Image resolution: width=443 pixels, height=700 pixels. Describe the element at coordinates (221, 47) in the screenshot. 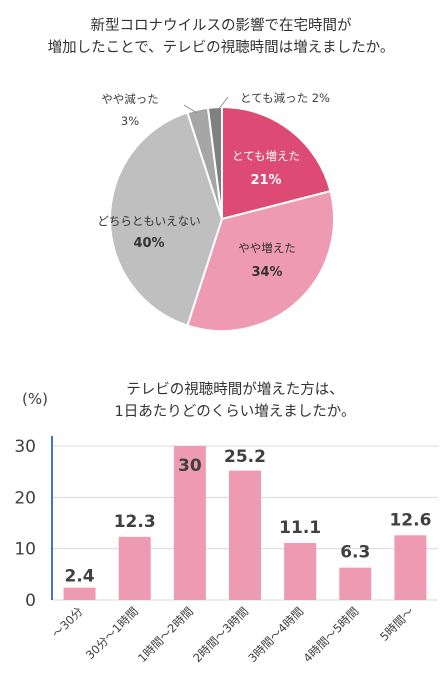

I see `pie-title-line-2: 増加したことで、テレビの視聴時間は増えましたか。` at that location.